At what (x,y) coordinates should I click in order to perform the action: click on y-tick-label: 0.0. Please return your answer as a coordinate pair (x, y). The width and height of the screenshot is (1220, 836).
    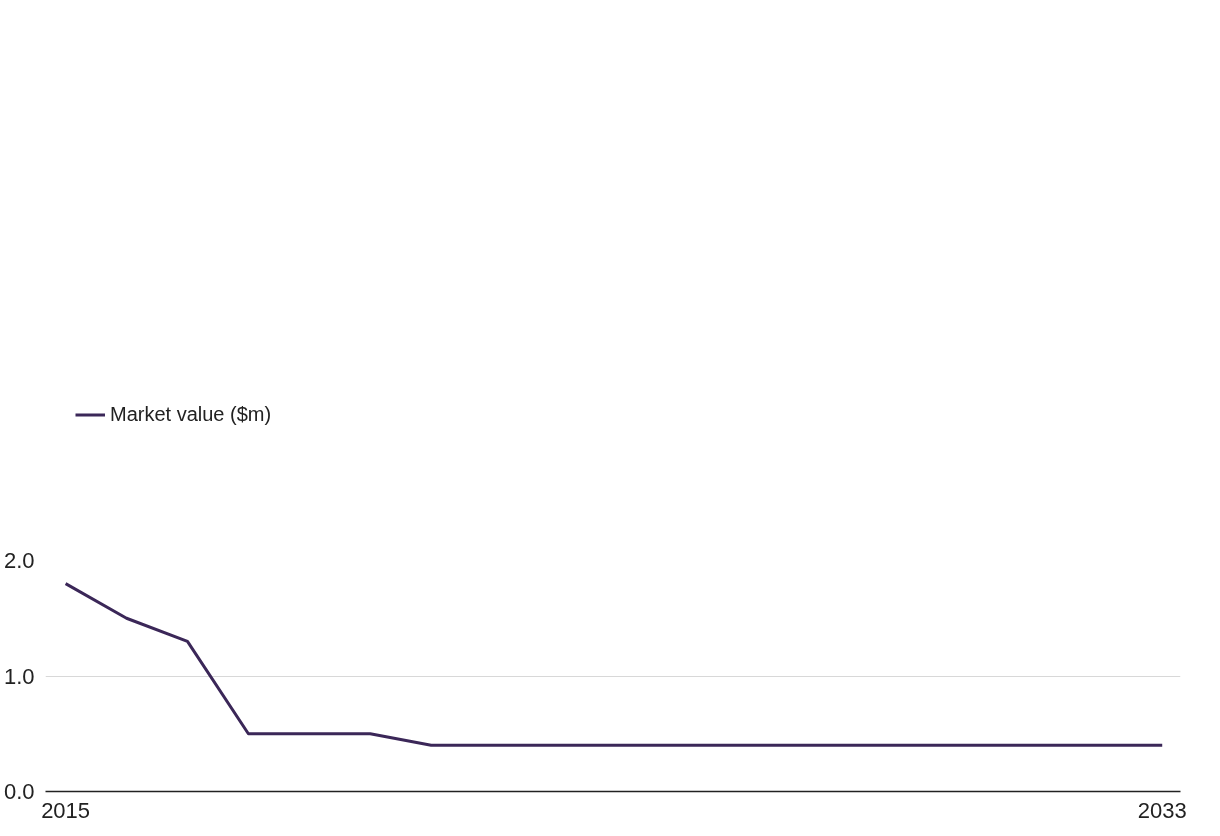
    Looking at the image, I should click on (19, 791).